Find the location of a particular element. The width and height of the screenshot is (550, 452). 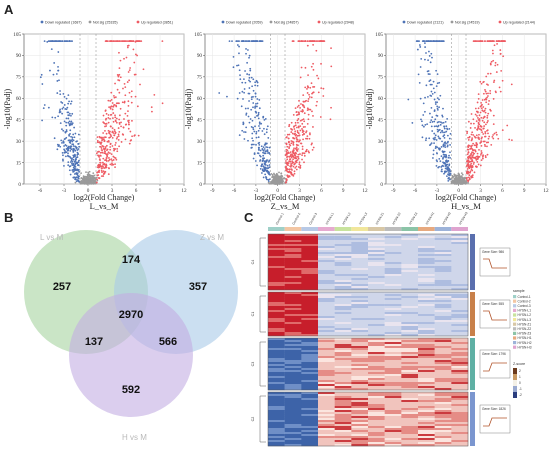

y-tick-label: 105 is located at coordinates (379, 35).